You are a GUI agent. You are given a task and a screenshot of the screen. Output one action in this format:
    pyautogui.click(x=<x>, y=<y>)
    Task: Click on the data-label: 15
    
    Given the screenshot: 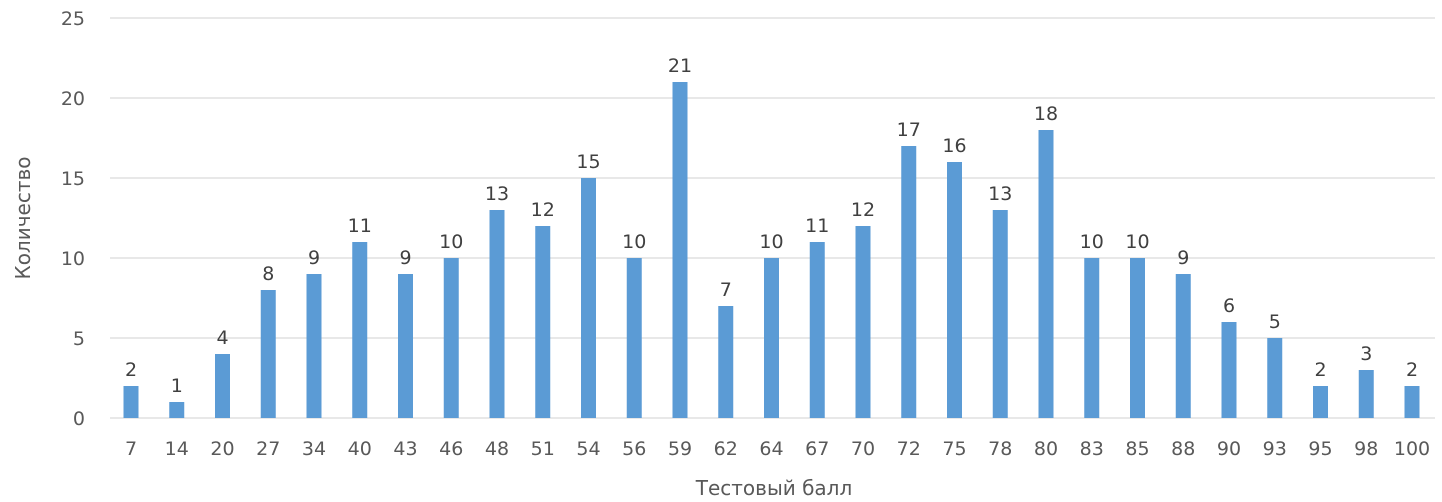 What is the action you would take?
    pyautogui.click(x=588, y=162)
    